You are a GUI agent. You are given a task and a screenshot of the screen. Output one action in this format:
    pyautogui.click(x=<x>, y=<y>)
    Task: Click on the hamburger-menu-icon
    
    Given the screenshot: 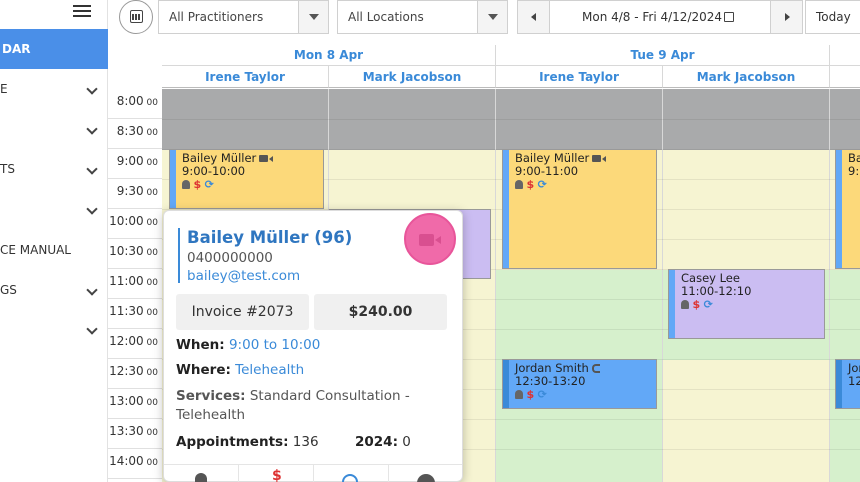 What is the action you would take?
    pyautogui.click(x=82, y=10)
    